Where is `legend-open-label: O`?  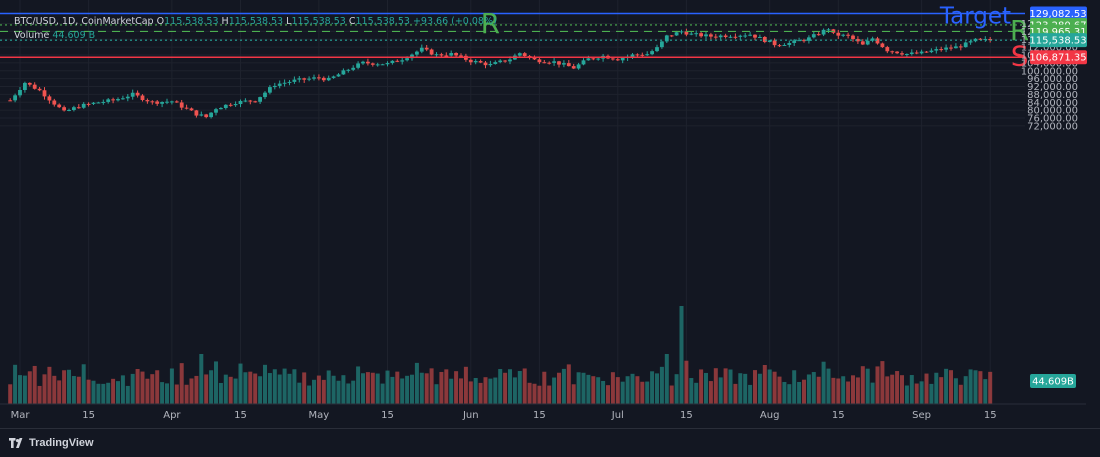
legend-open-label: O is located at coordinates (160, 21).